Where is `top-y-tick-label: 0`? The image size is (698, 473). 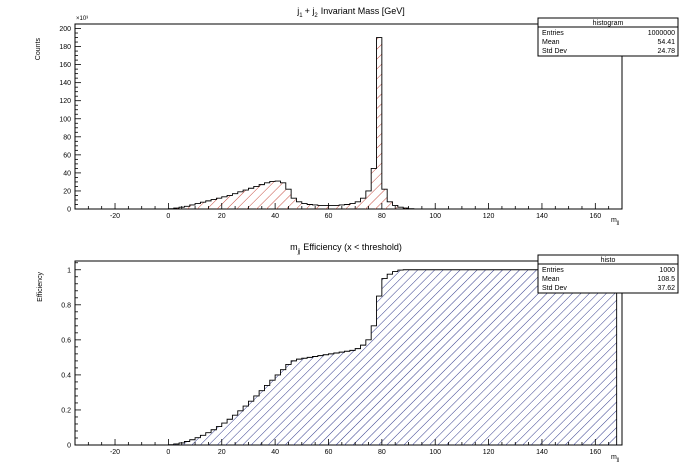 top-y-tick-label: 0 is located at coordinates (69, 210).